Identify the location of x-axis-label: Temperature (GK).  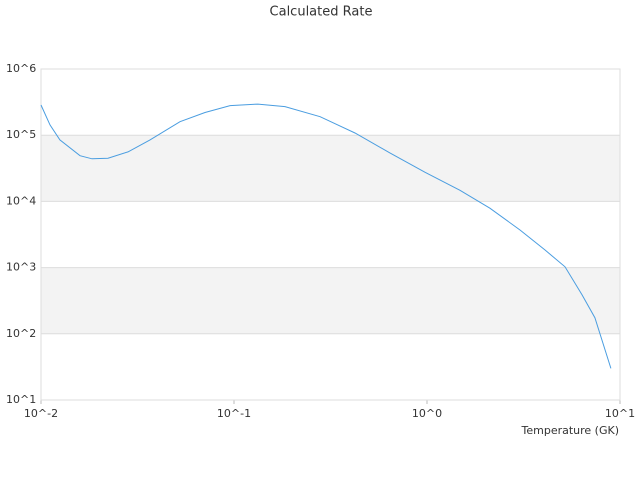
(570, 430).